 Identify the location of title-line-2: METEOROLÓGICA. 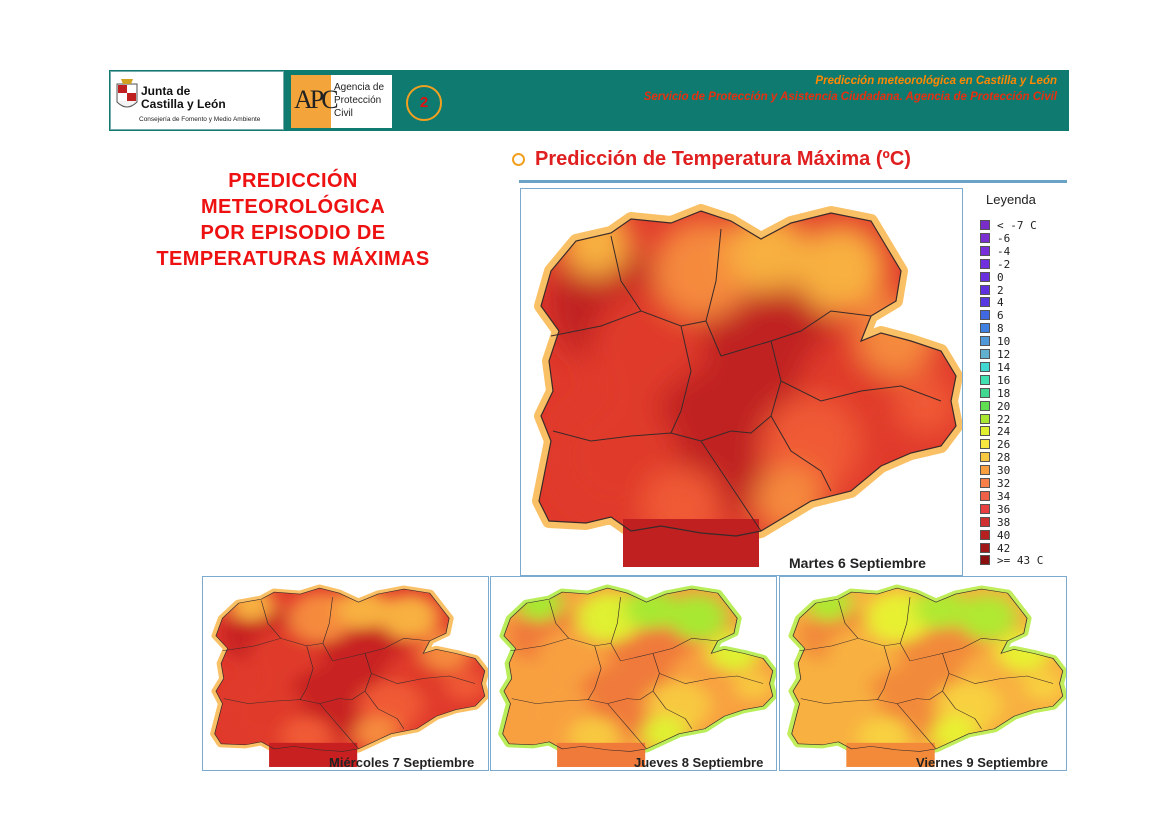
(293, 207).